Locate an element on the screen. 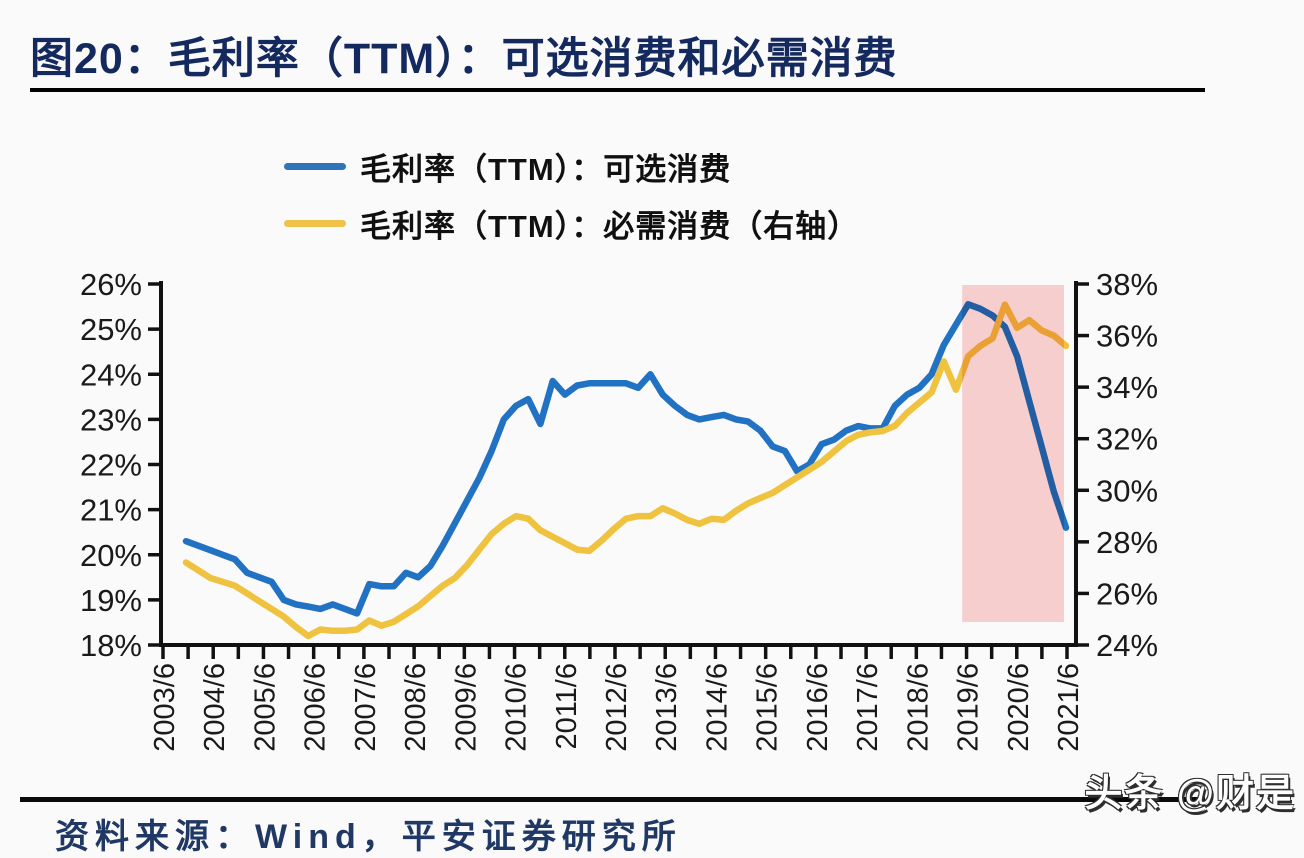 This screenshot has width=1304, height=858. x-axis-label: 2009/6 is located at coordinates (466, 707).